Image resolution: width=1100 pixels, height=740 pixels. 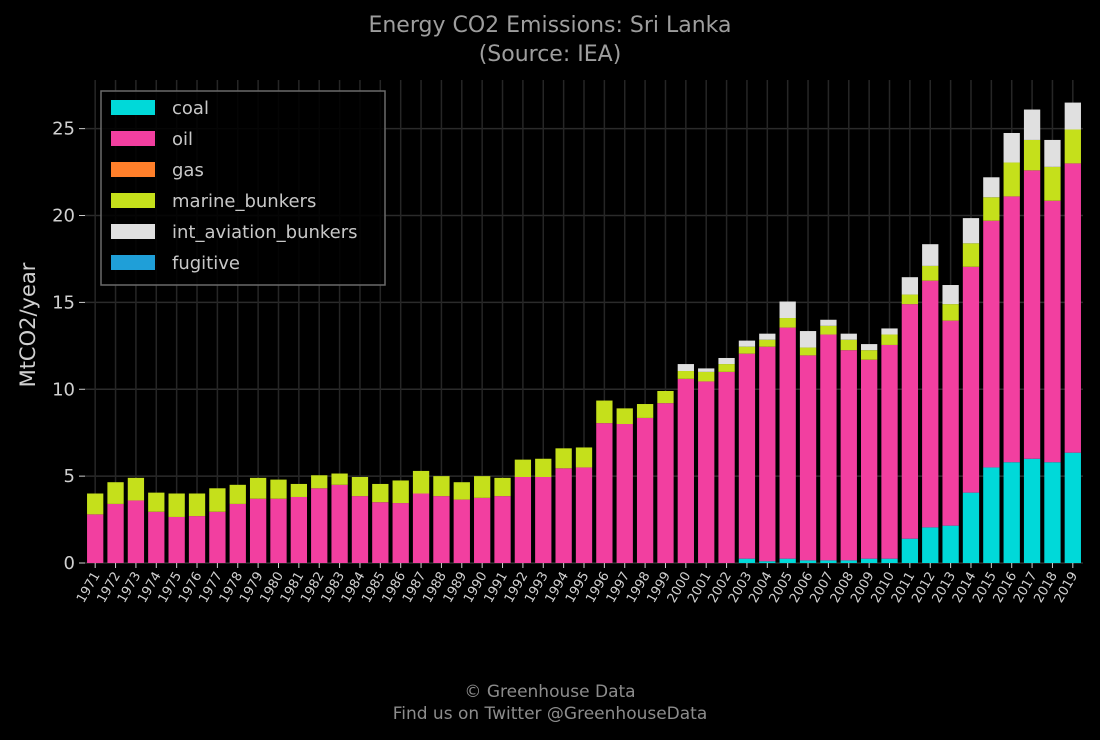 I want to click on legend-box, so click(x=243, y=188).